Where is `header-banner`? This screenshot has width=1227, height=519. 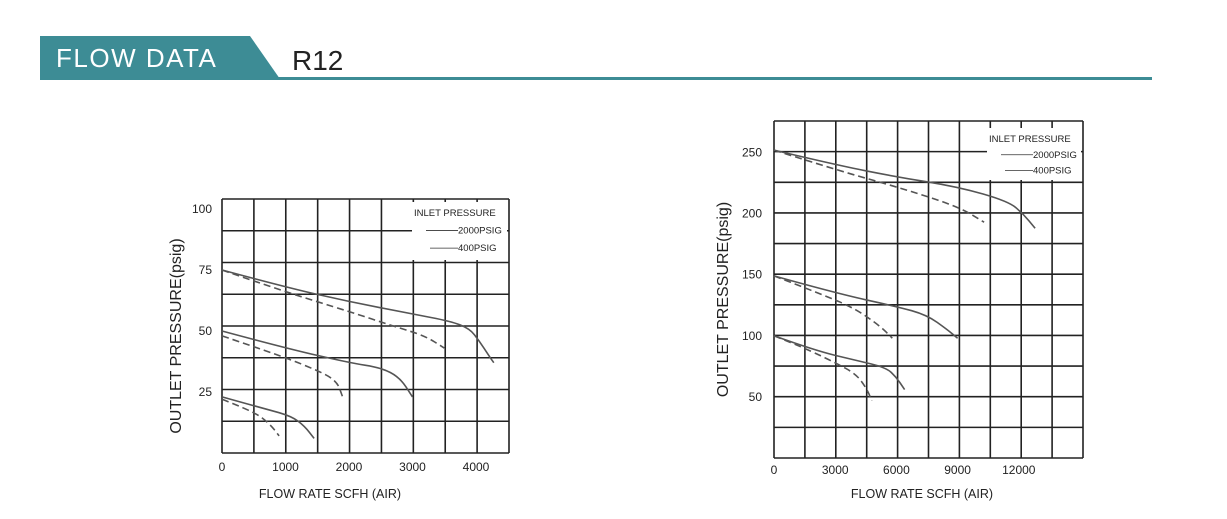
header-banner is located at coordinates (160, 57).